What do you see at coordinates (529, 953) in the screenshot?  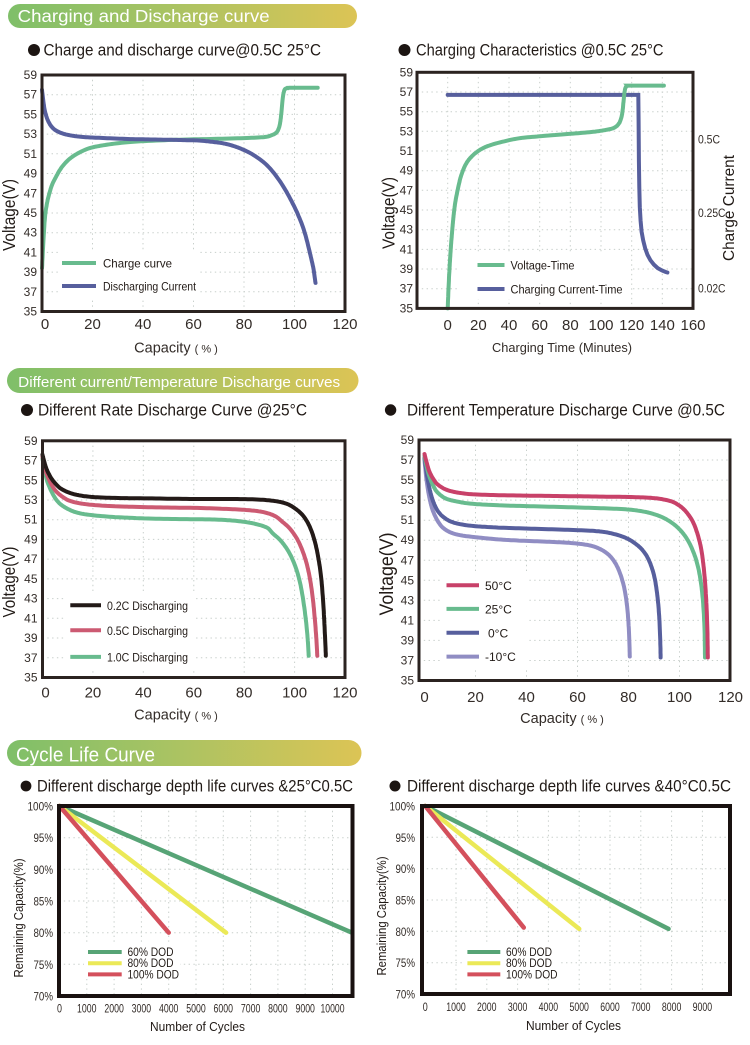 I see `svg-text: 60% DOD` at bounding box center [529, 953].